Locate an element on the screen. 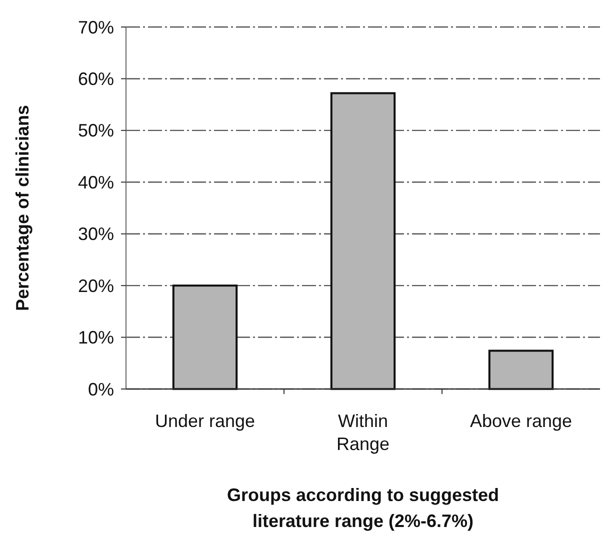 Image resolution: width=601 pixels, height=554 pixels. x-tick-label: Under range is located at coordinates (205, 421).